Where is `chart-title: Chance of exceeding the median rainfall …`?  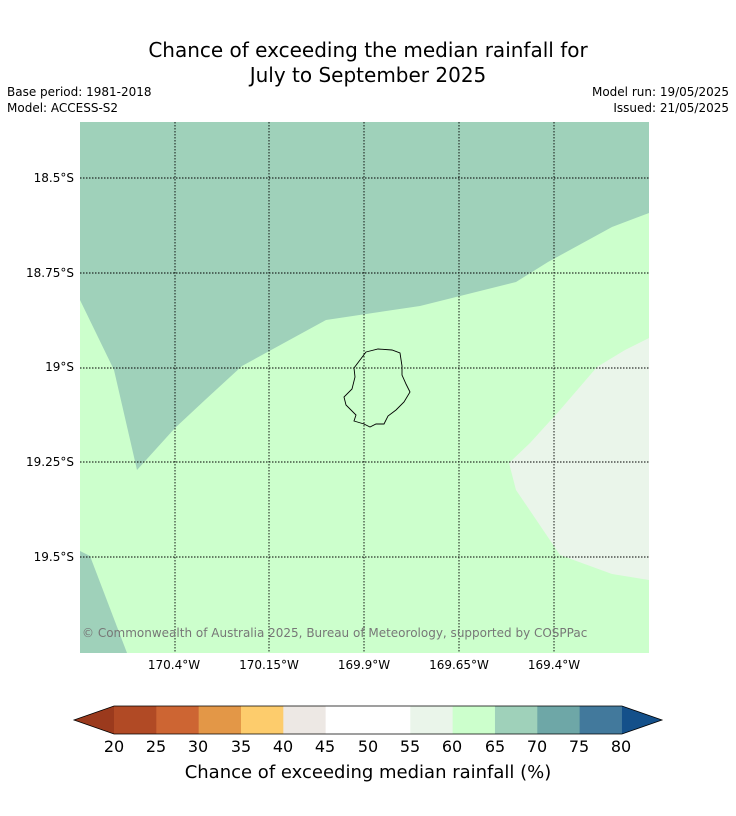 chart-title: Chance of exceeding the median rainfall … is located at coordinates (368, 63).